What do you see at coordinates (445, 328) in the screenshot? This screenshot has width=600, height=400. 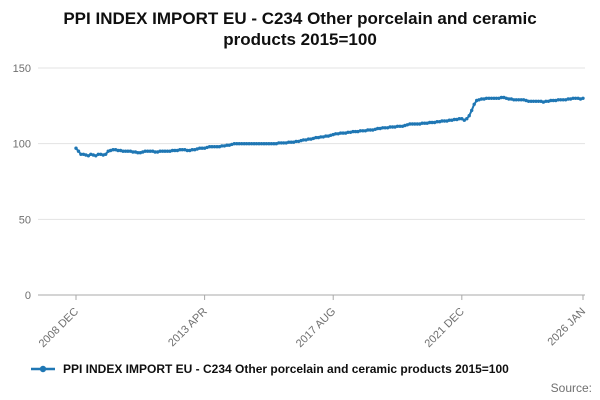 I see `x-axis-tick-label: 2021 DEC` at bounding box center [445, 328].